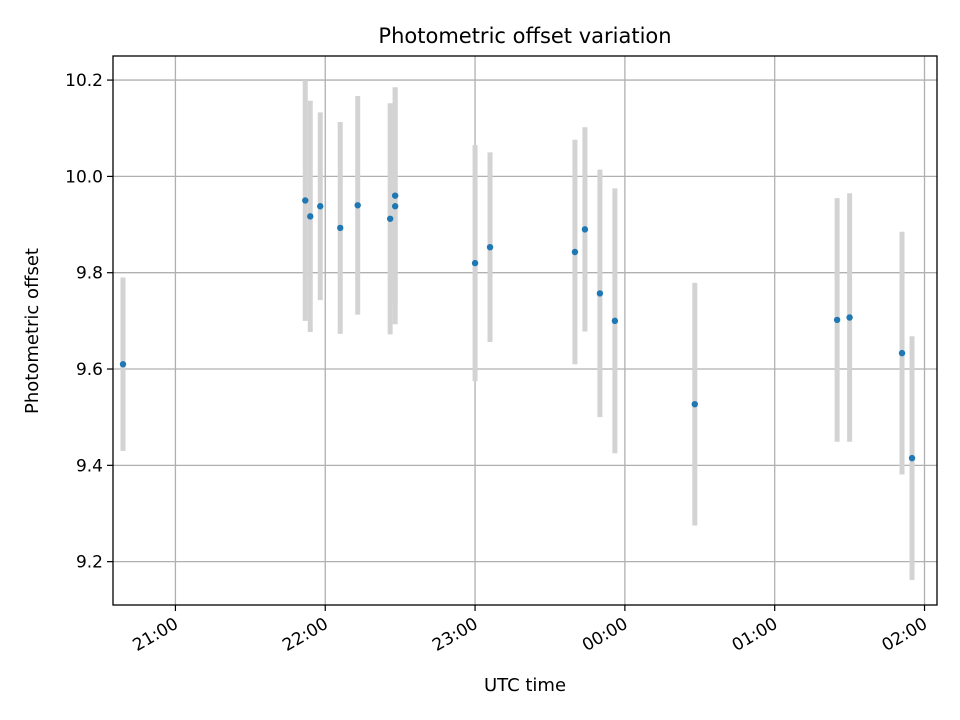 Image resolution: width=960 pixels, height=720 pixels. I want to click on y-tick-label: 9.4, so click(89, 466).